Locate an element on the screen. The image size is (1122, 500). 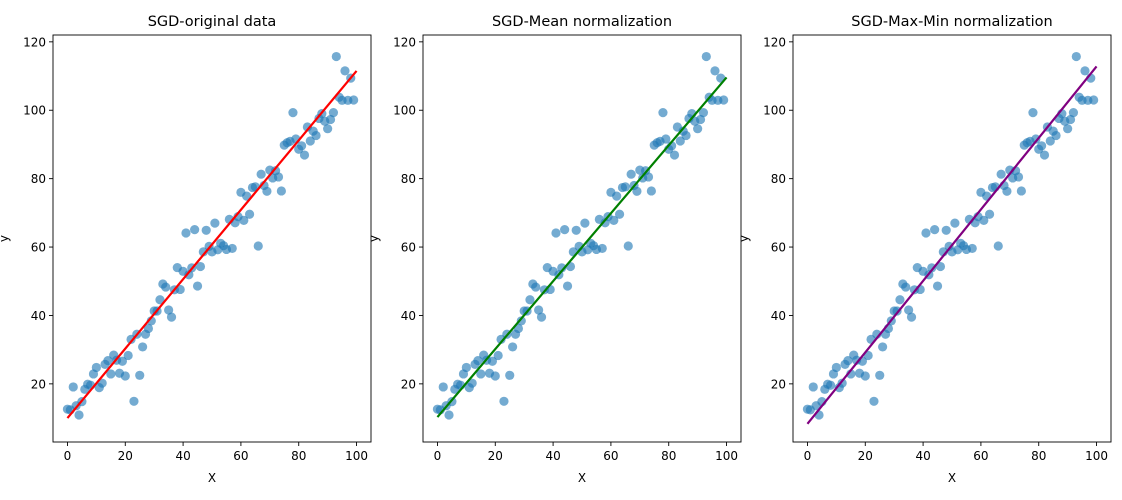
chart-title: SGD-original data is located at coordinates (212, 22).